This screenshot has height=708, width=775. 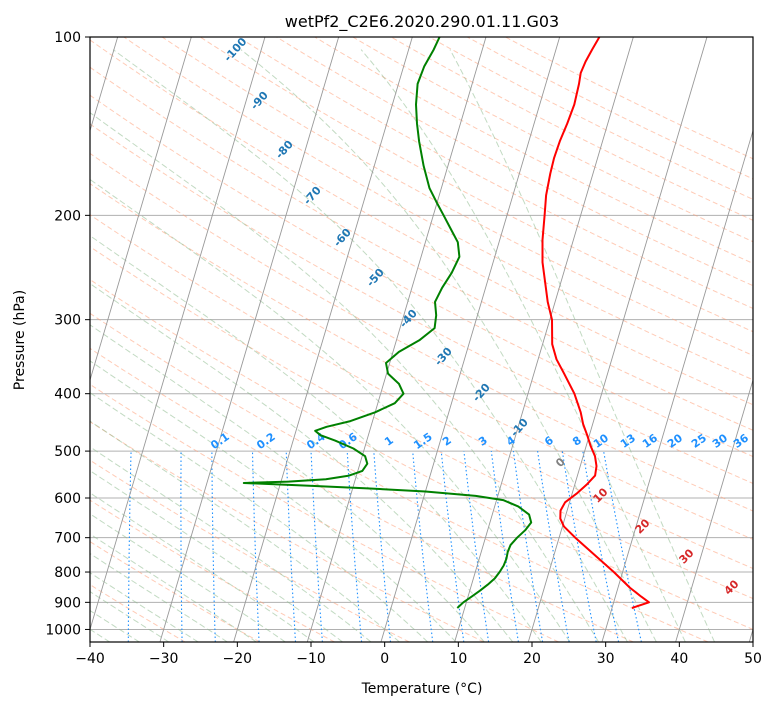 What do you see at coordinates (418, 654) in the screenshot?
I see `x-axis: −40 −30 −20 −10 0 10 20 30 40 50` at bounding box center [418, 654].